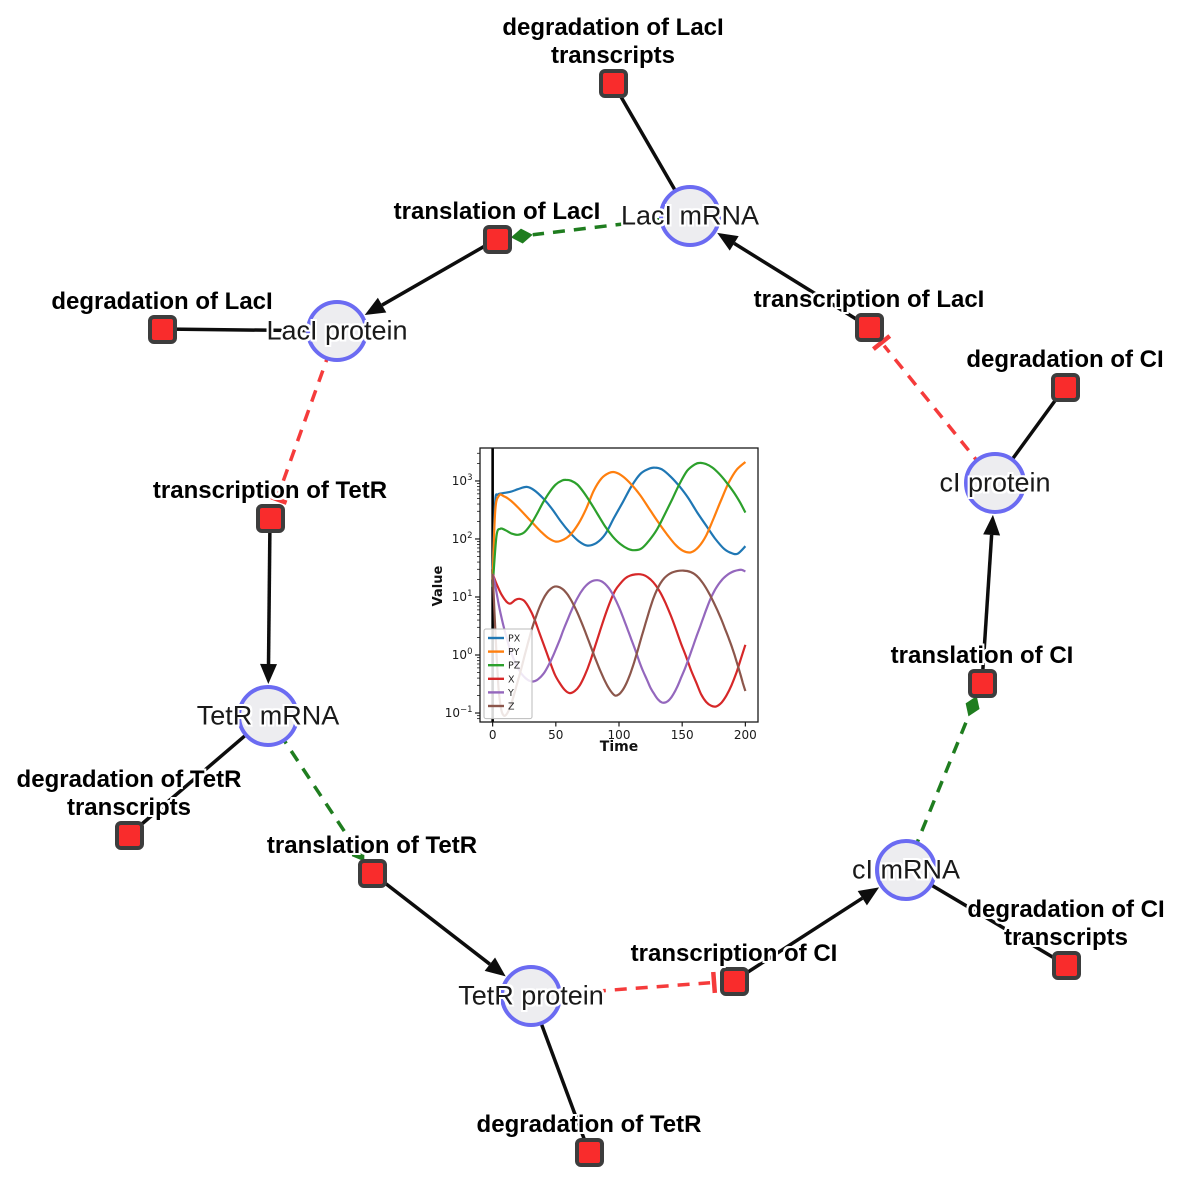 The image size is (1189, 1200). I want to click on species-node-tetr-mrna, so click(268, 716).